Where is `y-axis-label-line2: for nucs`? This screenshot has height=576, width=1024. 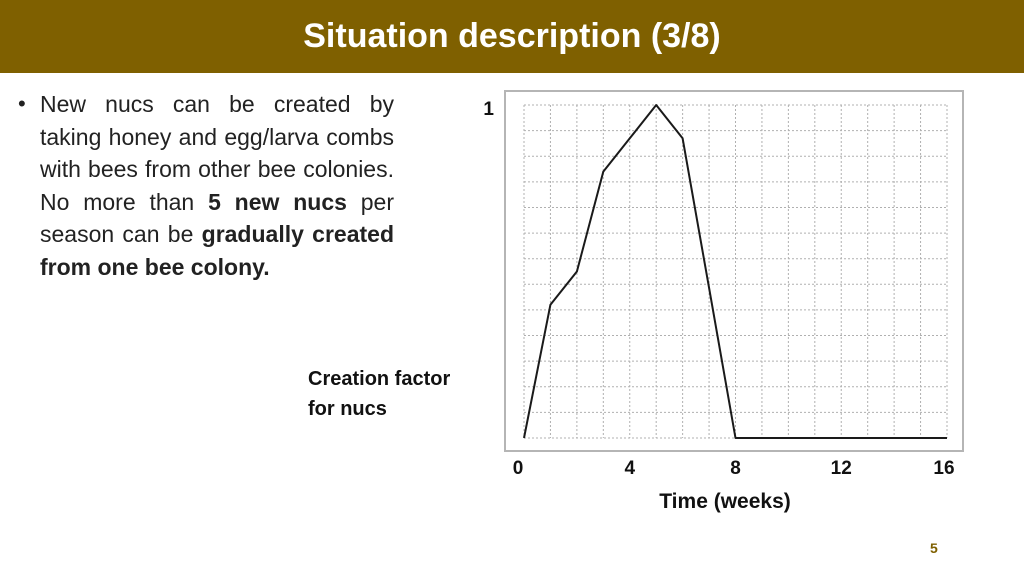 y-axis-label-line2: for nucs is located at coordinates (347, 409).